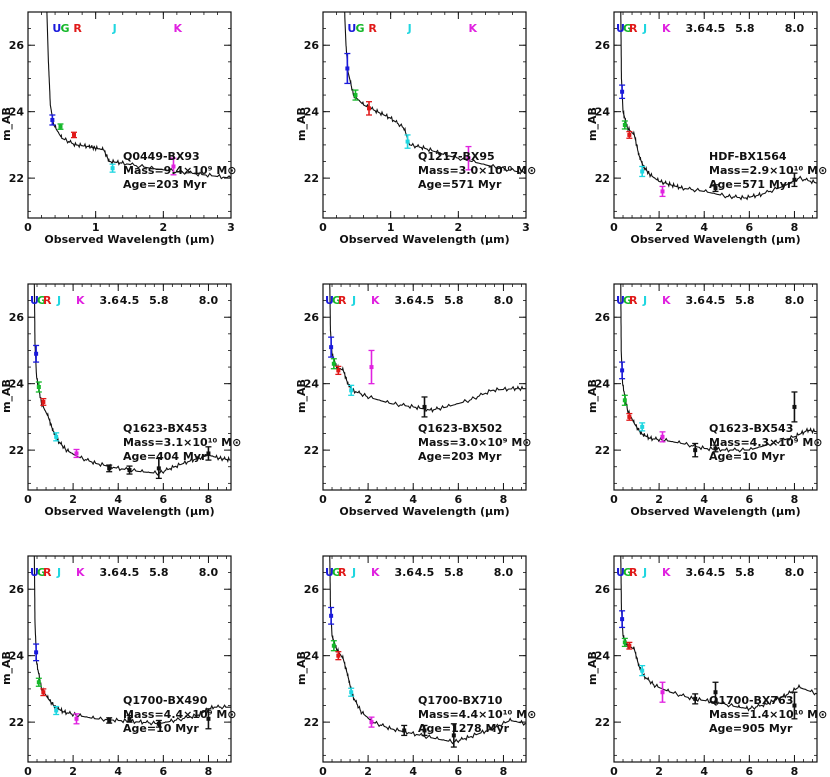  I want to click on stellar-age: Age=203 Myr, so click(165, 184).